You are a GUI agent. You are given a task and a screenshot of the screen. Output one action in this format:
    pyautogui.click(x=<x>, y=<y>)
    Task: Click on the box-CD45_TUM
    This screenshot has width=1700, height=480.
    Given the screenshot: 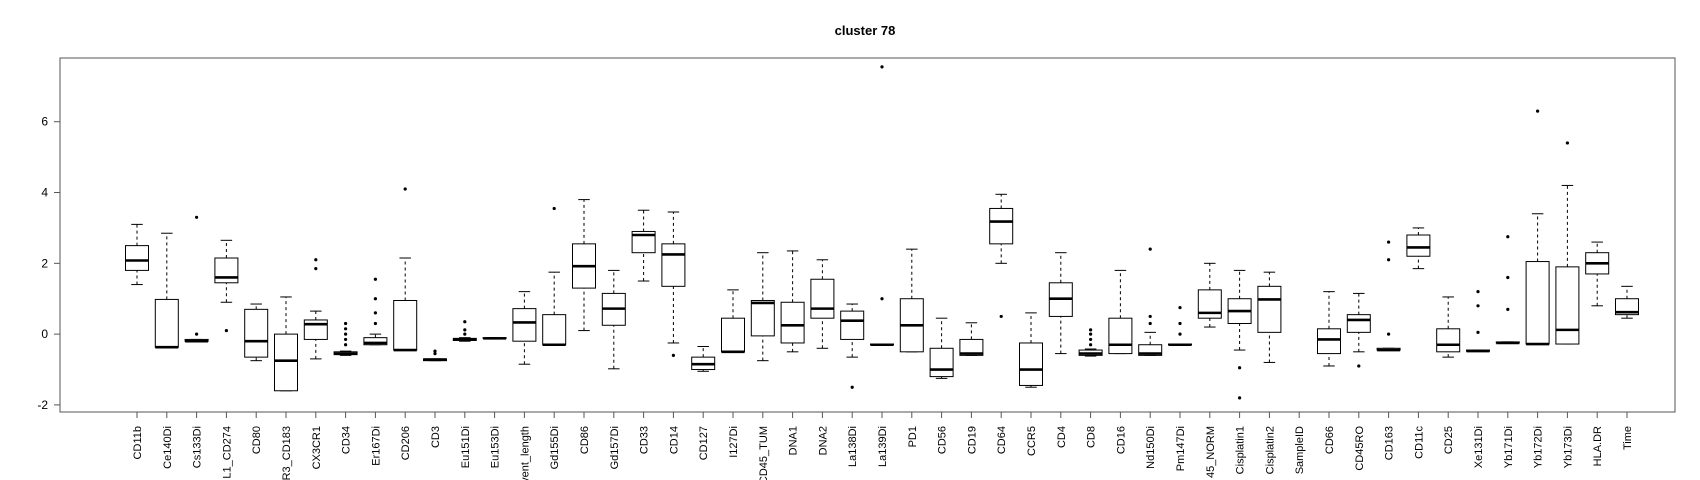 What is the action you would take?
    pyautogui.click(x=762, y=307)
    